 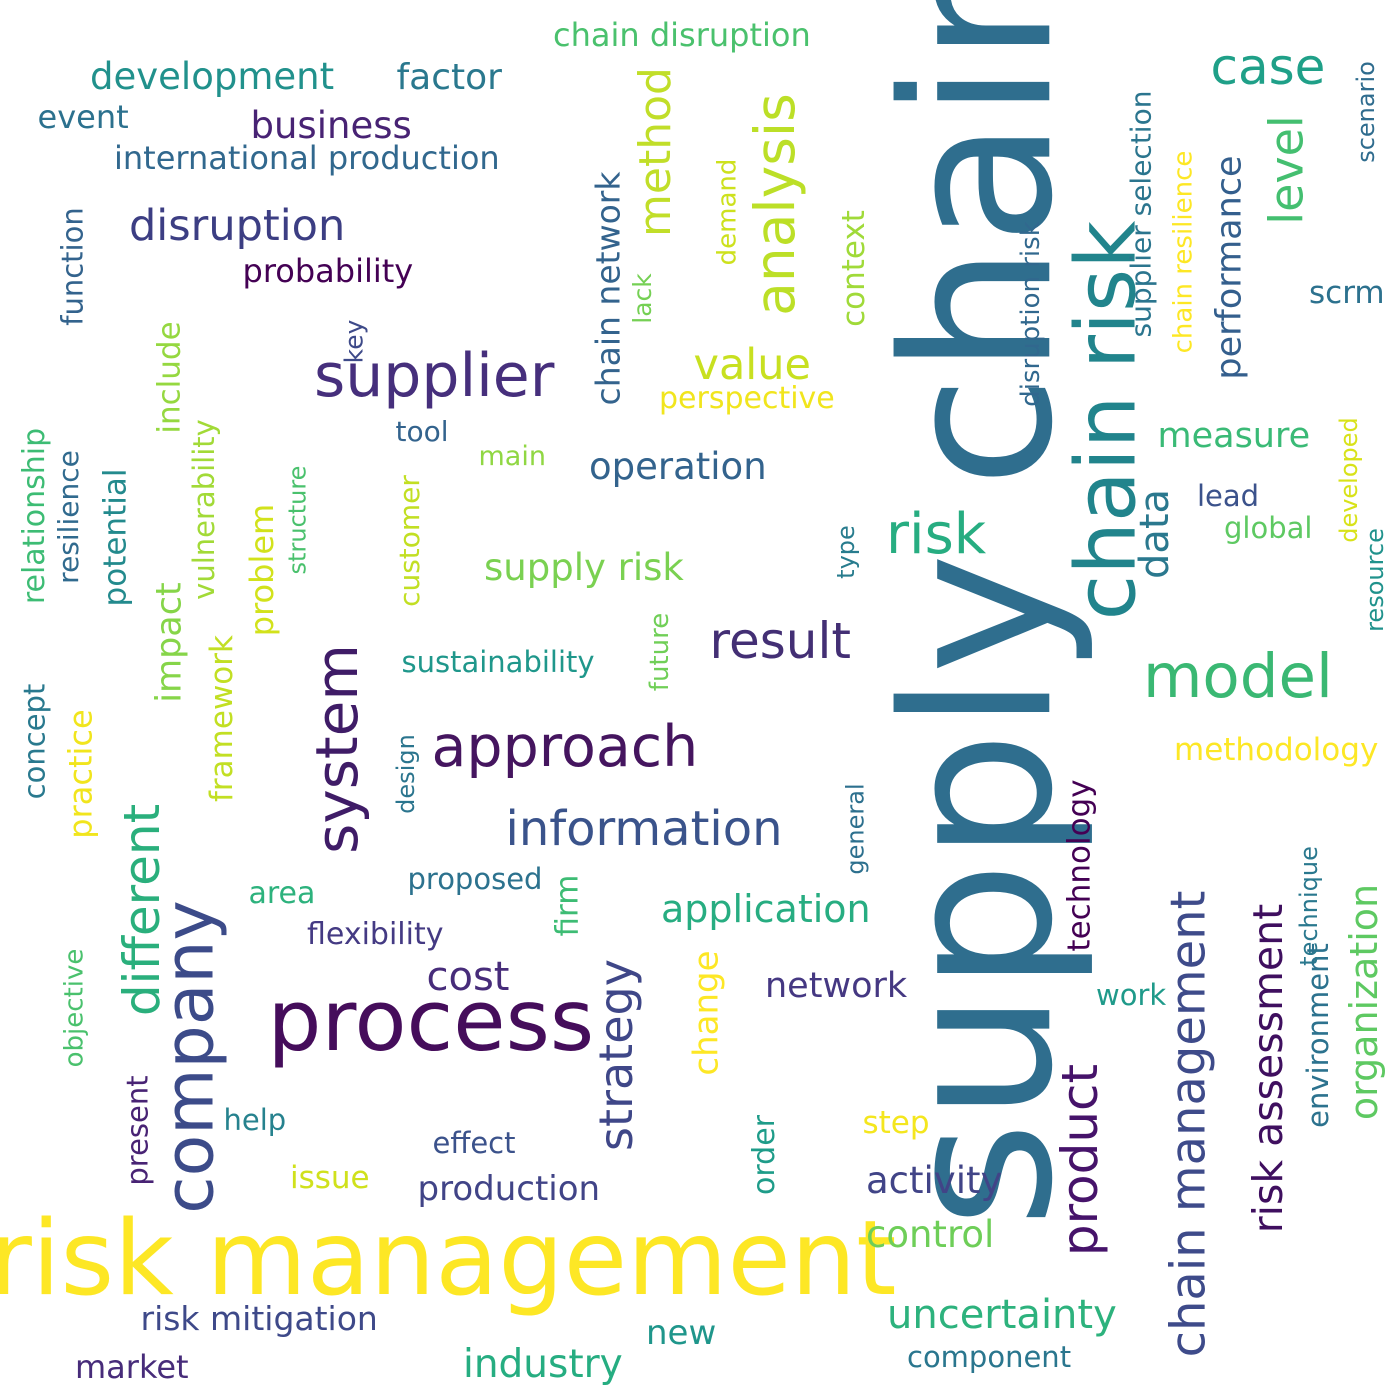 I want to click on word-scrm: scrm, so click(x=1347, y=292).